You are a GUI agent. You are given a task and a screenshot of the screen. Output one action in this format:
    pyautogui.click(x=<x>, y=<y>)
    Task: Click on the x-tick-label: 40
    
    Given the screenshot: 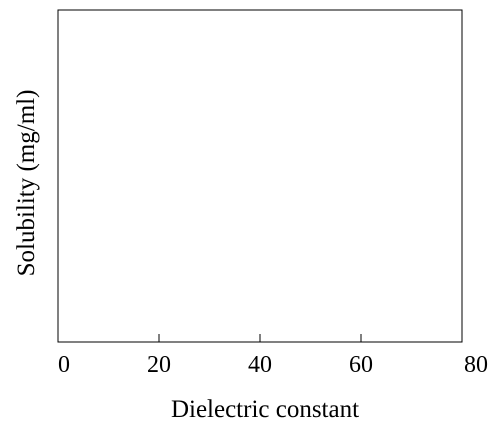 What is the action you would take?
    pyautogui.click(x=260, y=365)
    